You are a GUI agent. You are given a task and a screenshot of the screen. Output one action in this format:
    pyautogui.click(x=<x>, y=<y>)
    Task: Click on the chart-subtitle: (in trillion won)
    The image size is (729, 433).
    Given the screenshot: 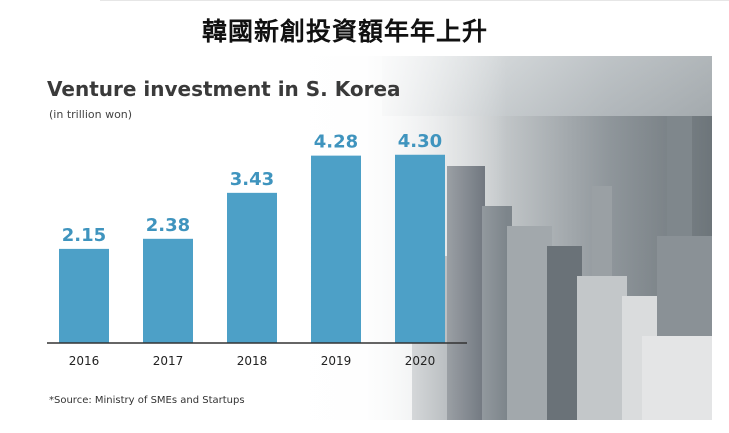 What is the action you would take?
    pyautogui.click(x=90, y=114)
    